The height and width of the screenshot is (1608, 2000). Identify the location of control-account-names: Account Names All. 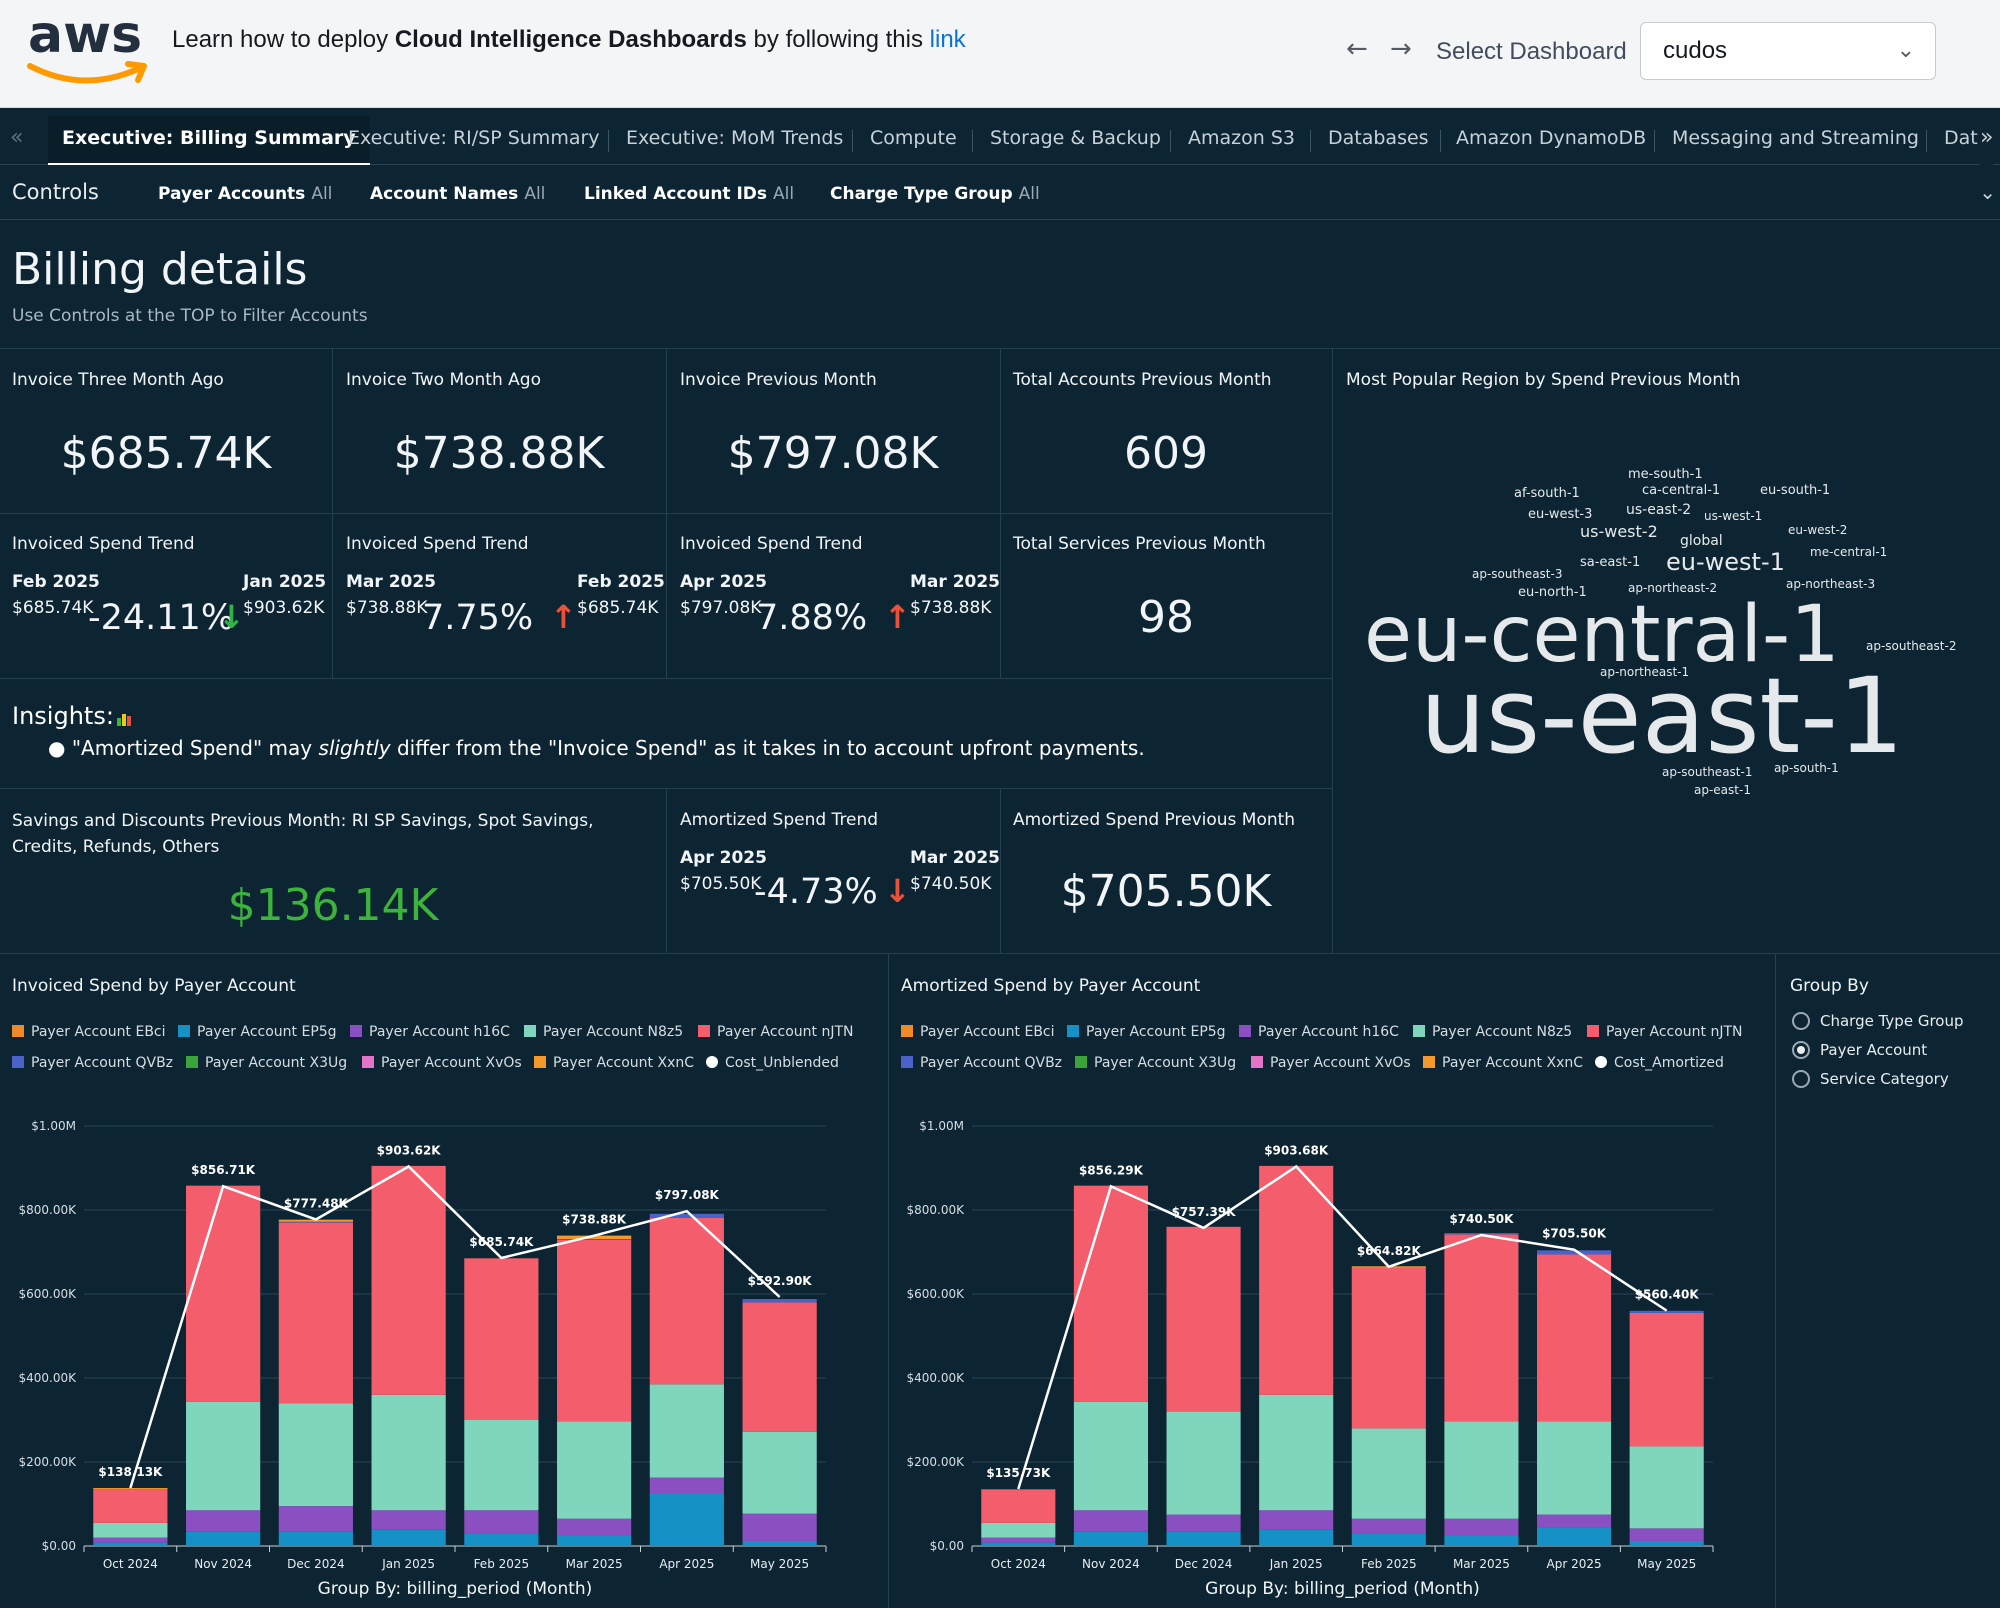
(458, 194).